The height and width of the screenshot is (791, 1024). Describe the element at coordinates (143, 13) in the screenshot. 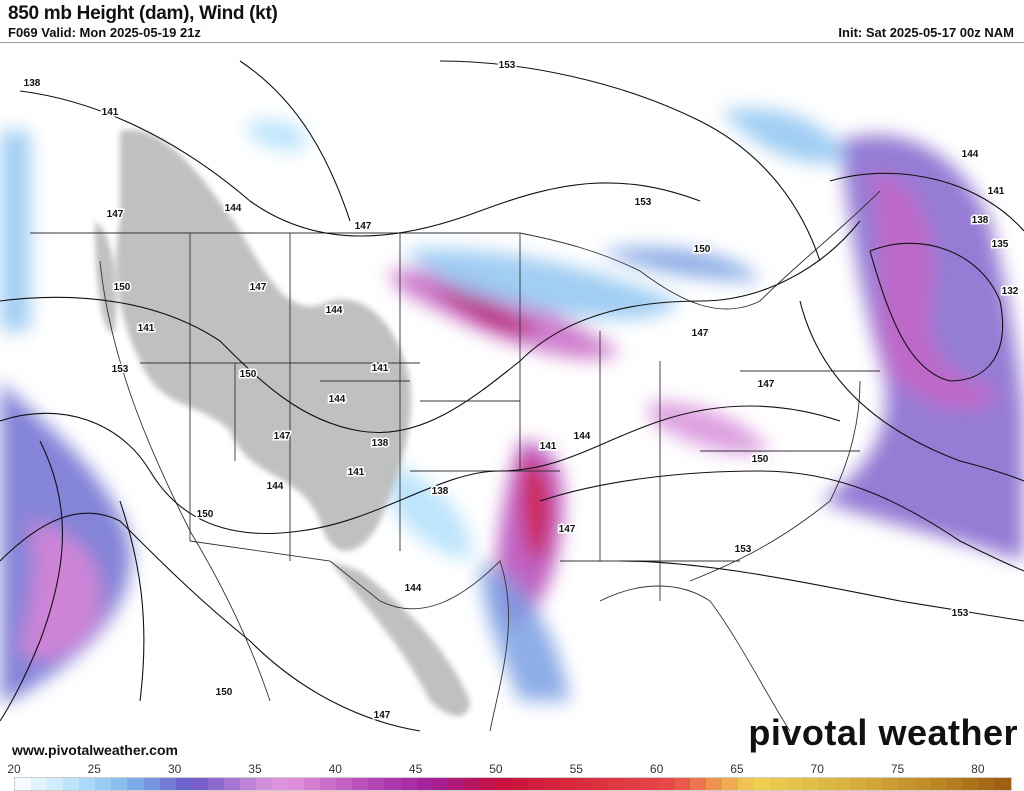

I see `map-title: 850 mb Height (dam), Wind (kt)` at that location.